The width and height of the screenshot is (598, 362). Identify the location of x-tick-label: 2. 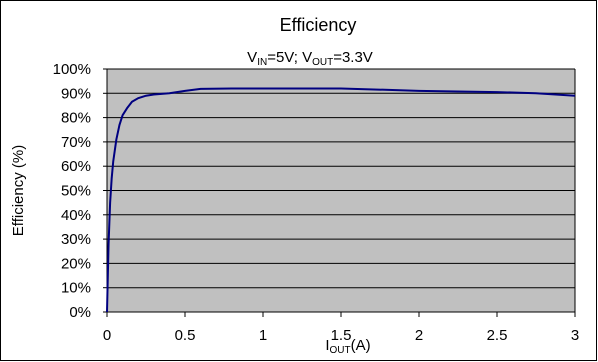
(419, 335).